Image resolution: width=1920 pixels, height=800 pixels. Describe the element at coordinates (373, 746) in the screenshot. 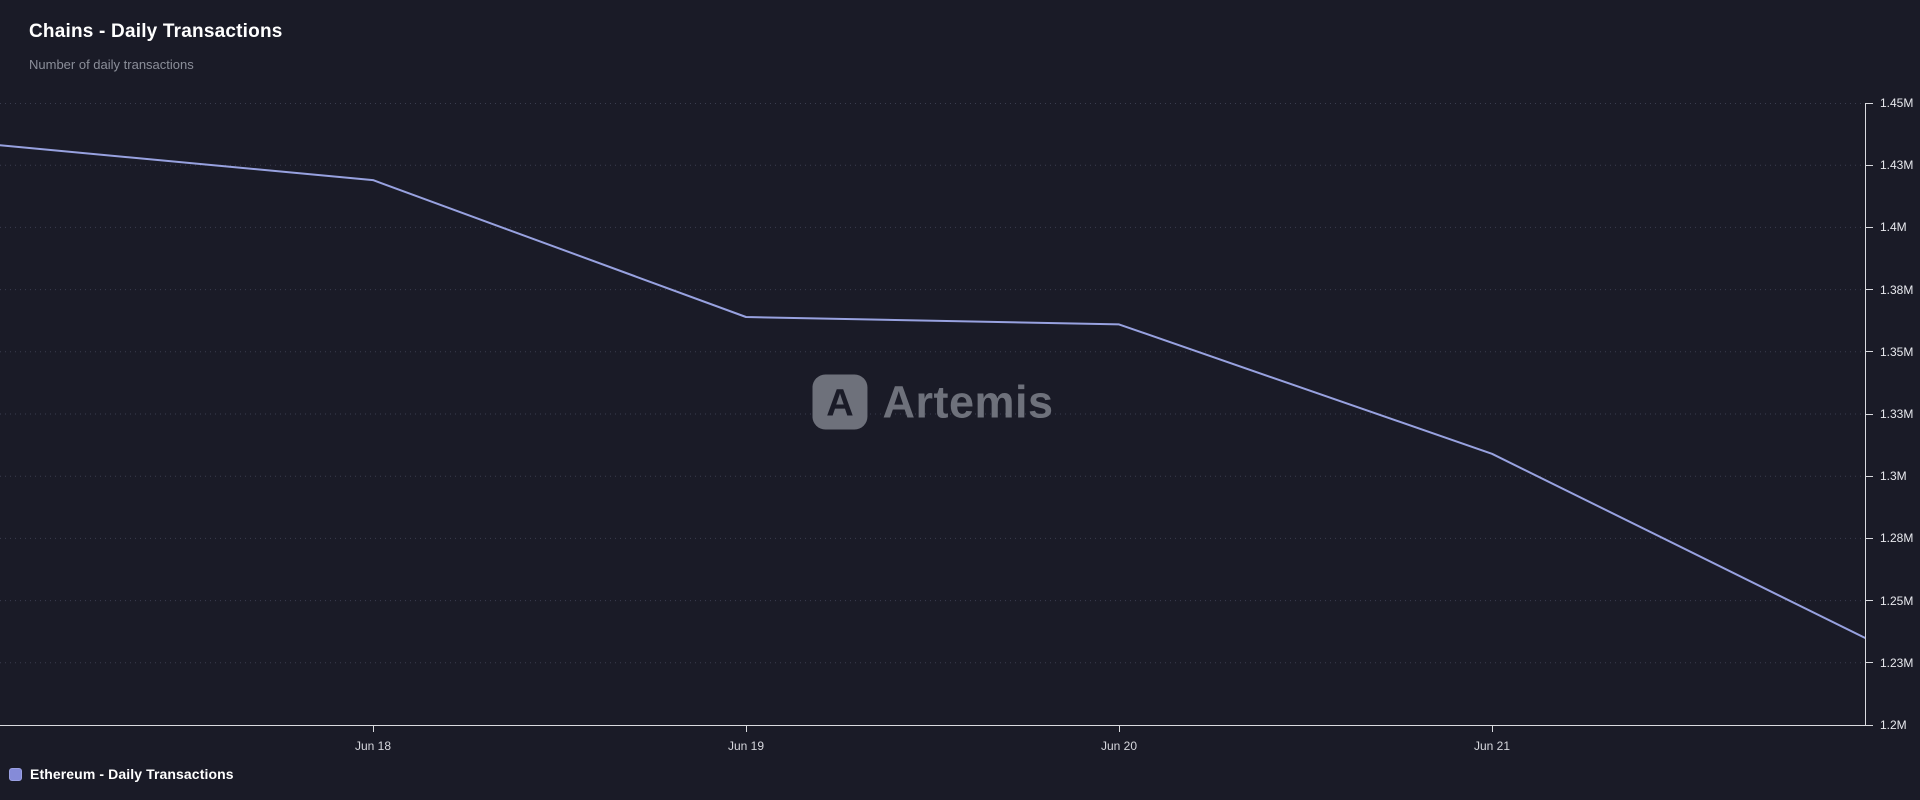

I see `x-axis-label: Jun 18` at that location.